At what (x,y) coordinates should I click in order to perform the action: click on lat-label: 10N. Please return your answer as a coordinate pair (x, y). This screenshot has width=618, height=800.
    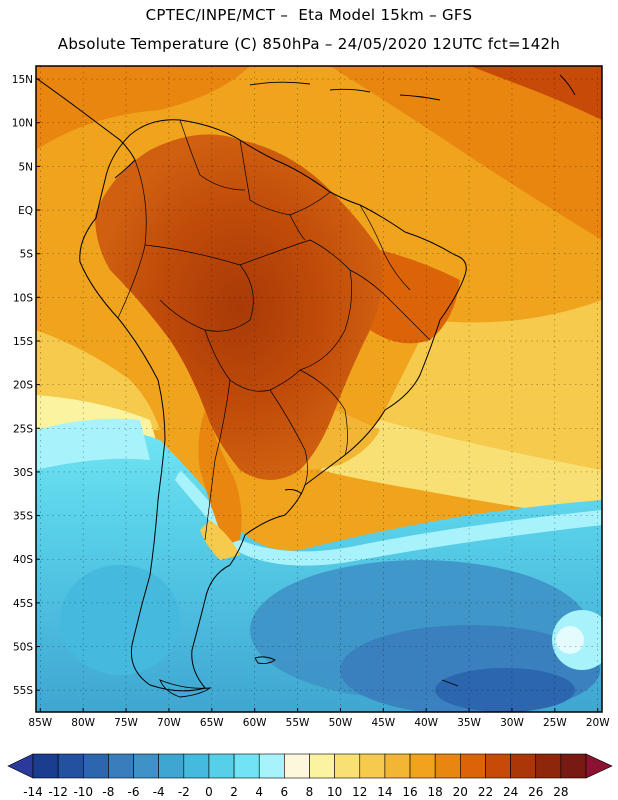
    Looking at the image, I should click on (22, 124).